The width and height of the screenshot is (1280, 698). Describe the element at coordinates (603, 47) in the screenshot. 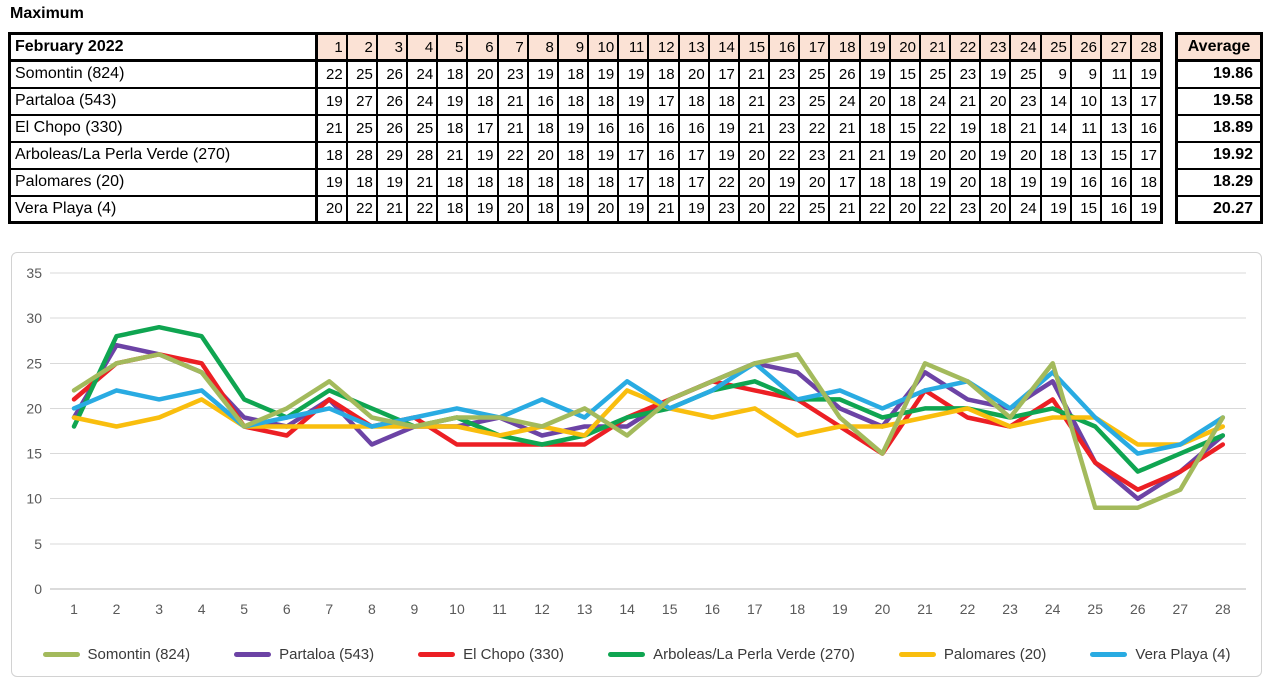

I see `day-header: 10` at that location.